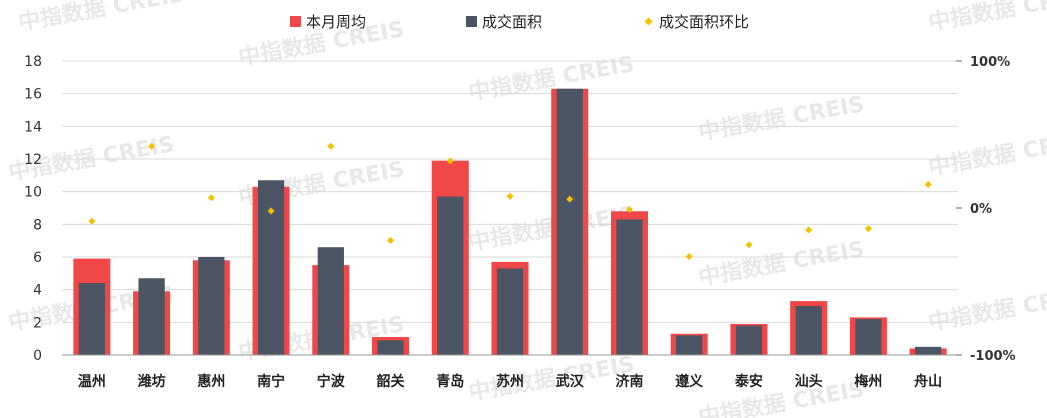  What do you see at coordinates (450, 381) in the screenshot?
I see `x-tick-label: 青岛` at bounding box center [450, 381].